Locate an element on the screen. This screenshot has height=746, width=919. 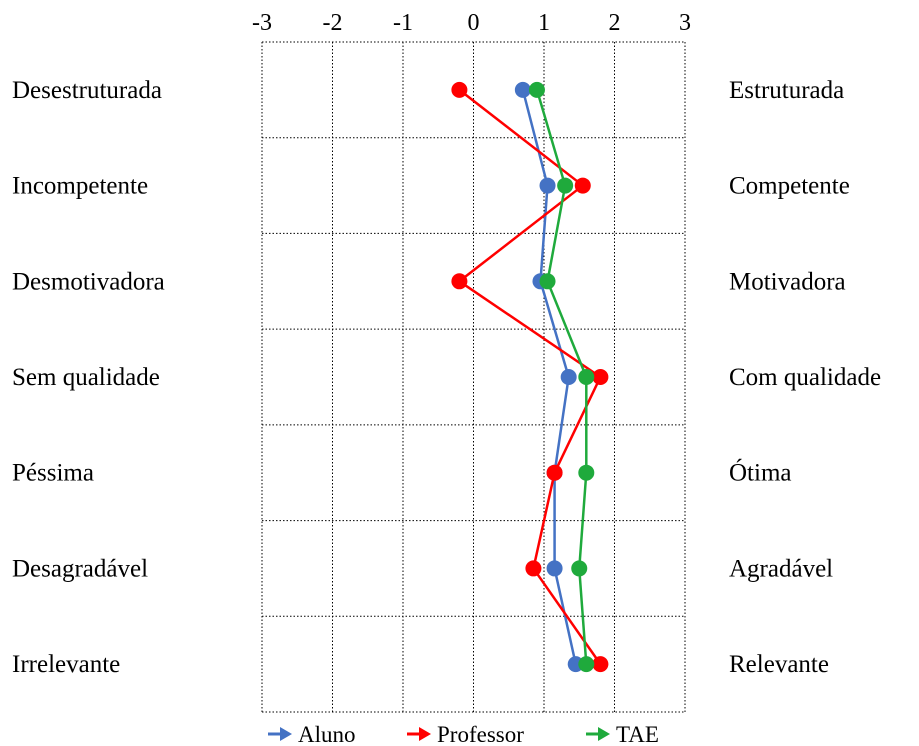
left-pole-label: Desagradável is located at coordinates (80, 568).